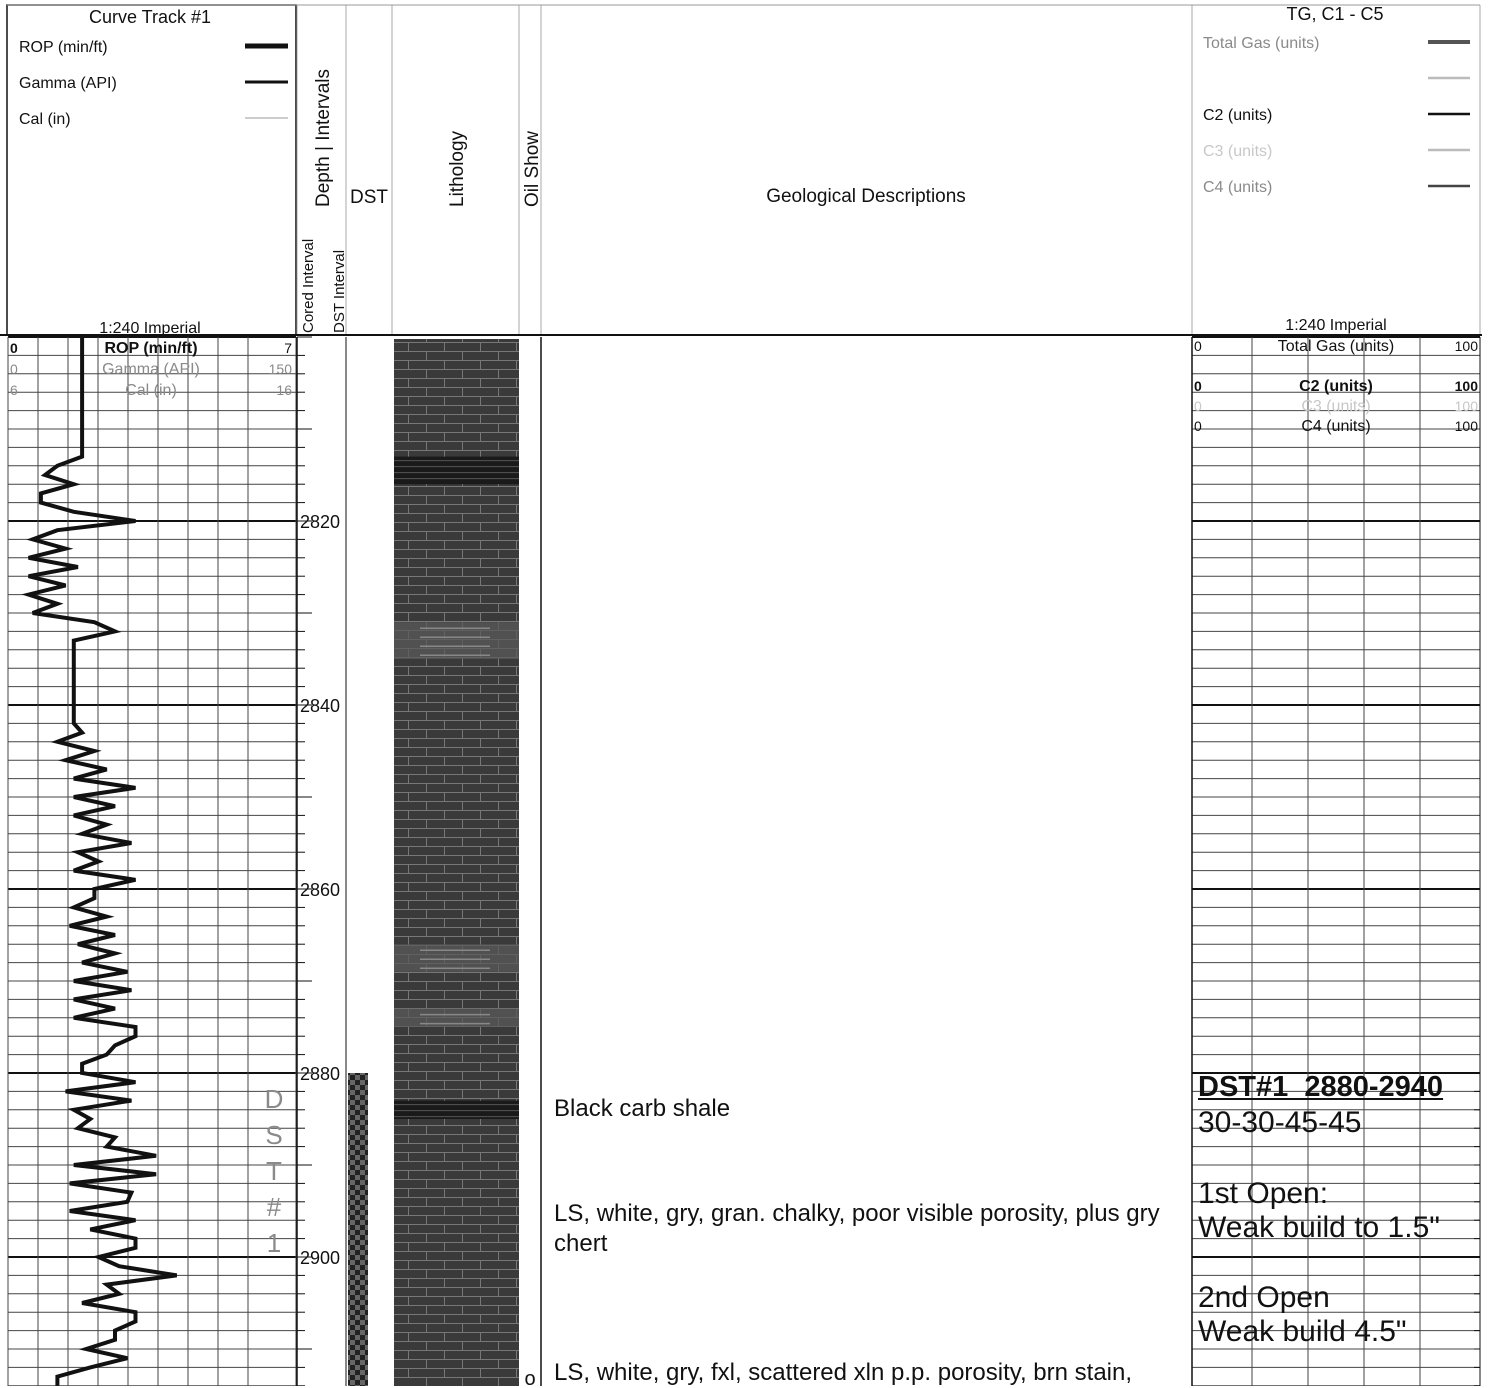 This screenshot has height=1388, width=1495. Describe the element at coordinates (150, 348) in the screenshot. I see `curve-scale-name: ROP (min/ft)` at that location.